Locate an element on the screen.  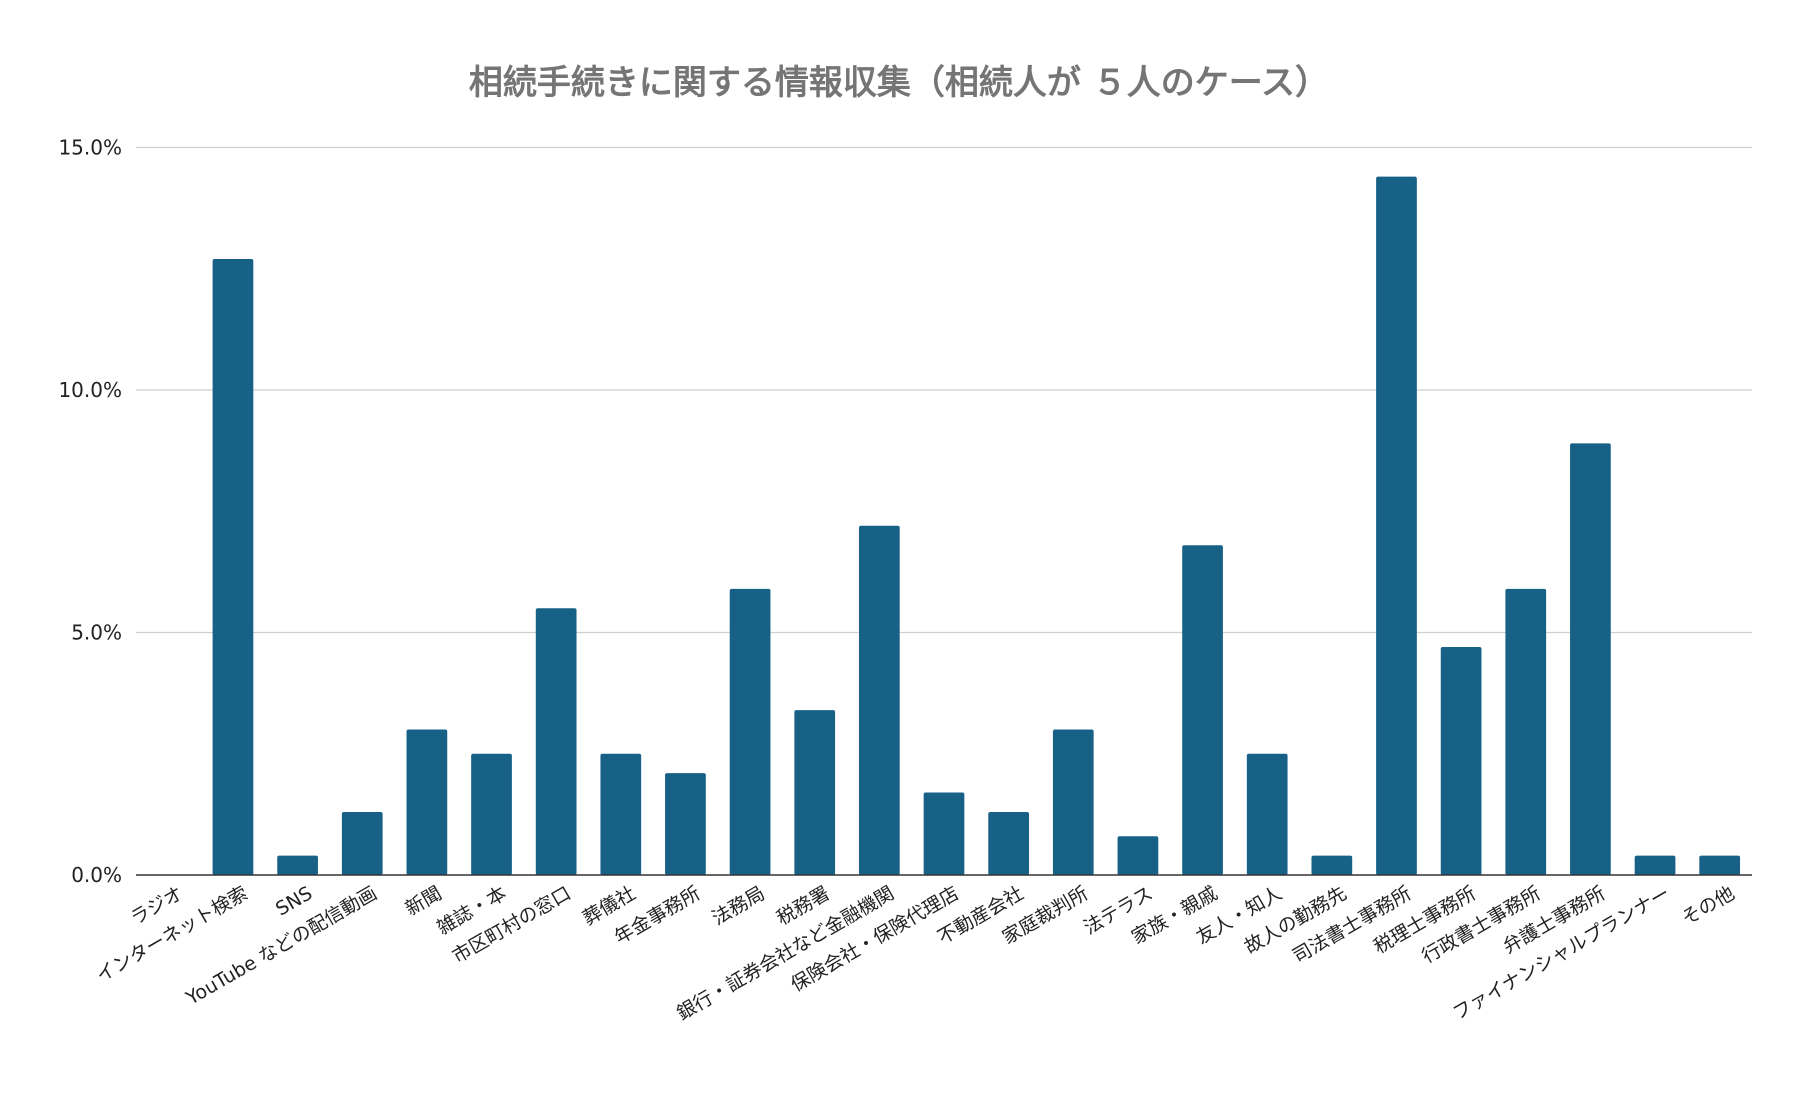
x-tick-label: SNS is located at coordinates (294, 901).